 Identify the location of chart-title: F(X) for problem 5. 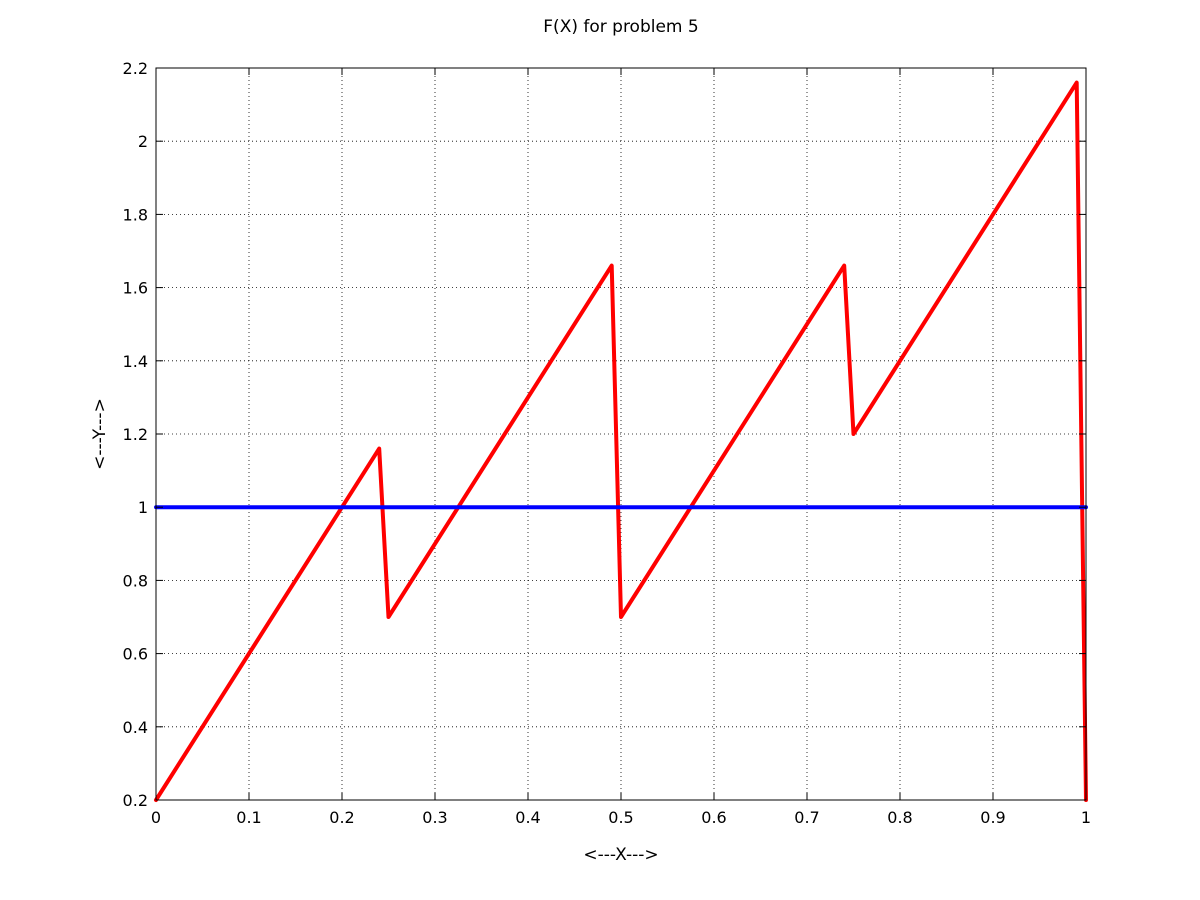
(620, 27).